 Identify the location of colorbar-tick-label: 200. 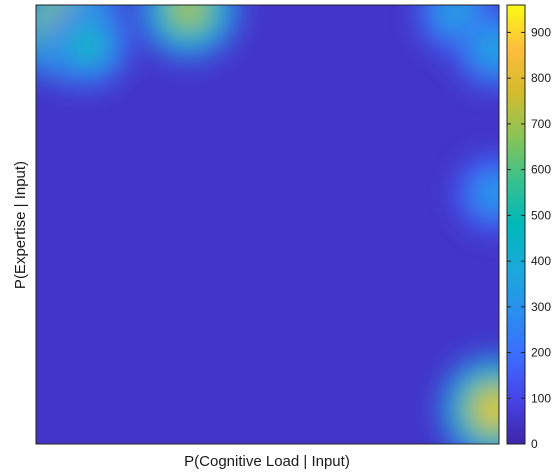
(541, 353).